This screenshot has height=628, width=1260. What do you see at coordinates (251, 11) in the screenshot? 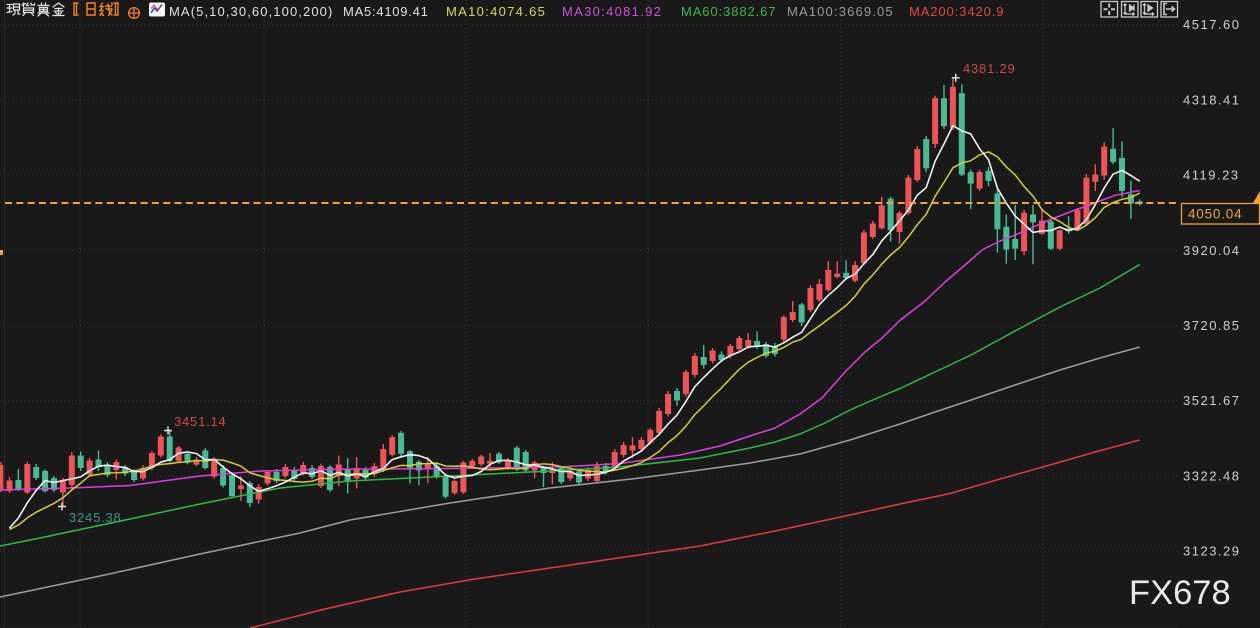
I see `svg-text: MA(5,10,30,60,100,200)` at bounding box center [251, 11].